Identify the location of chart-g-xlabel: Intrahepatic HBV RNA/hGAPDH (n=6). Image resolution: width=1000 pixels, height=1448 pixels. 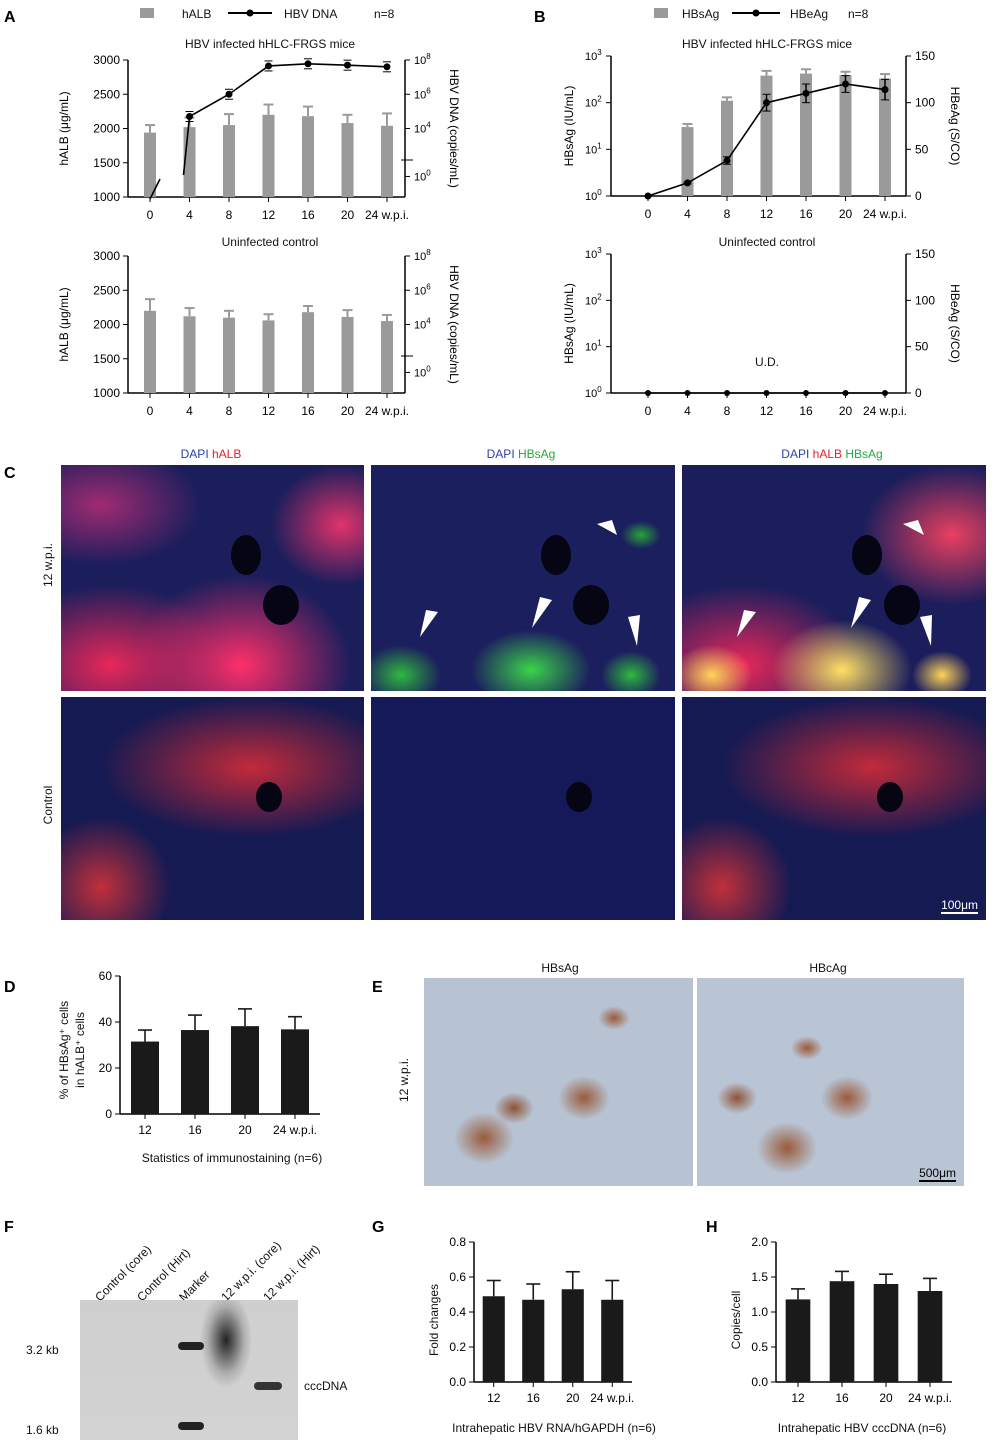
(554, 1428).